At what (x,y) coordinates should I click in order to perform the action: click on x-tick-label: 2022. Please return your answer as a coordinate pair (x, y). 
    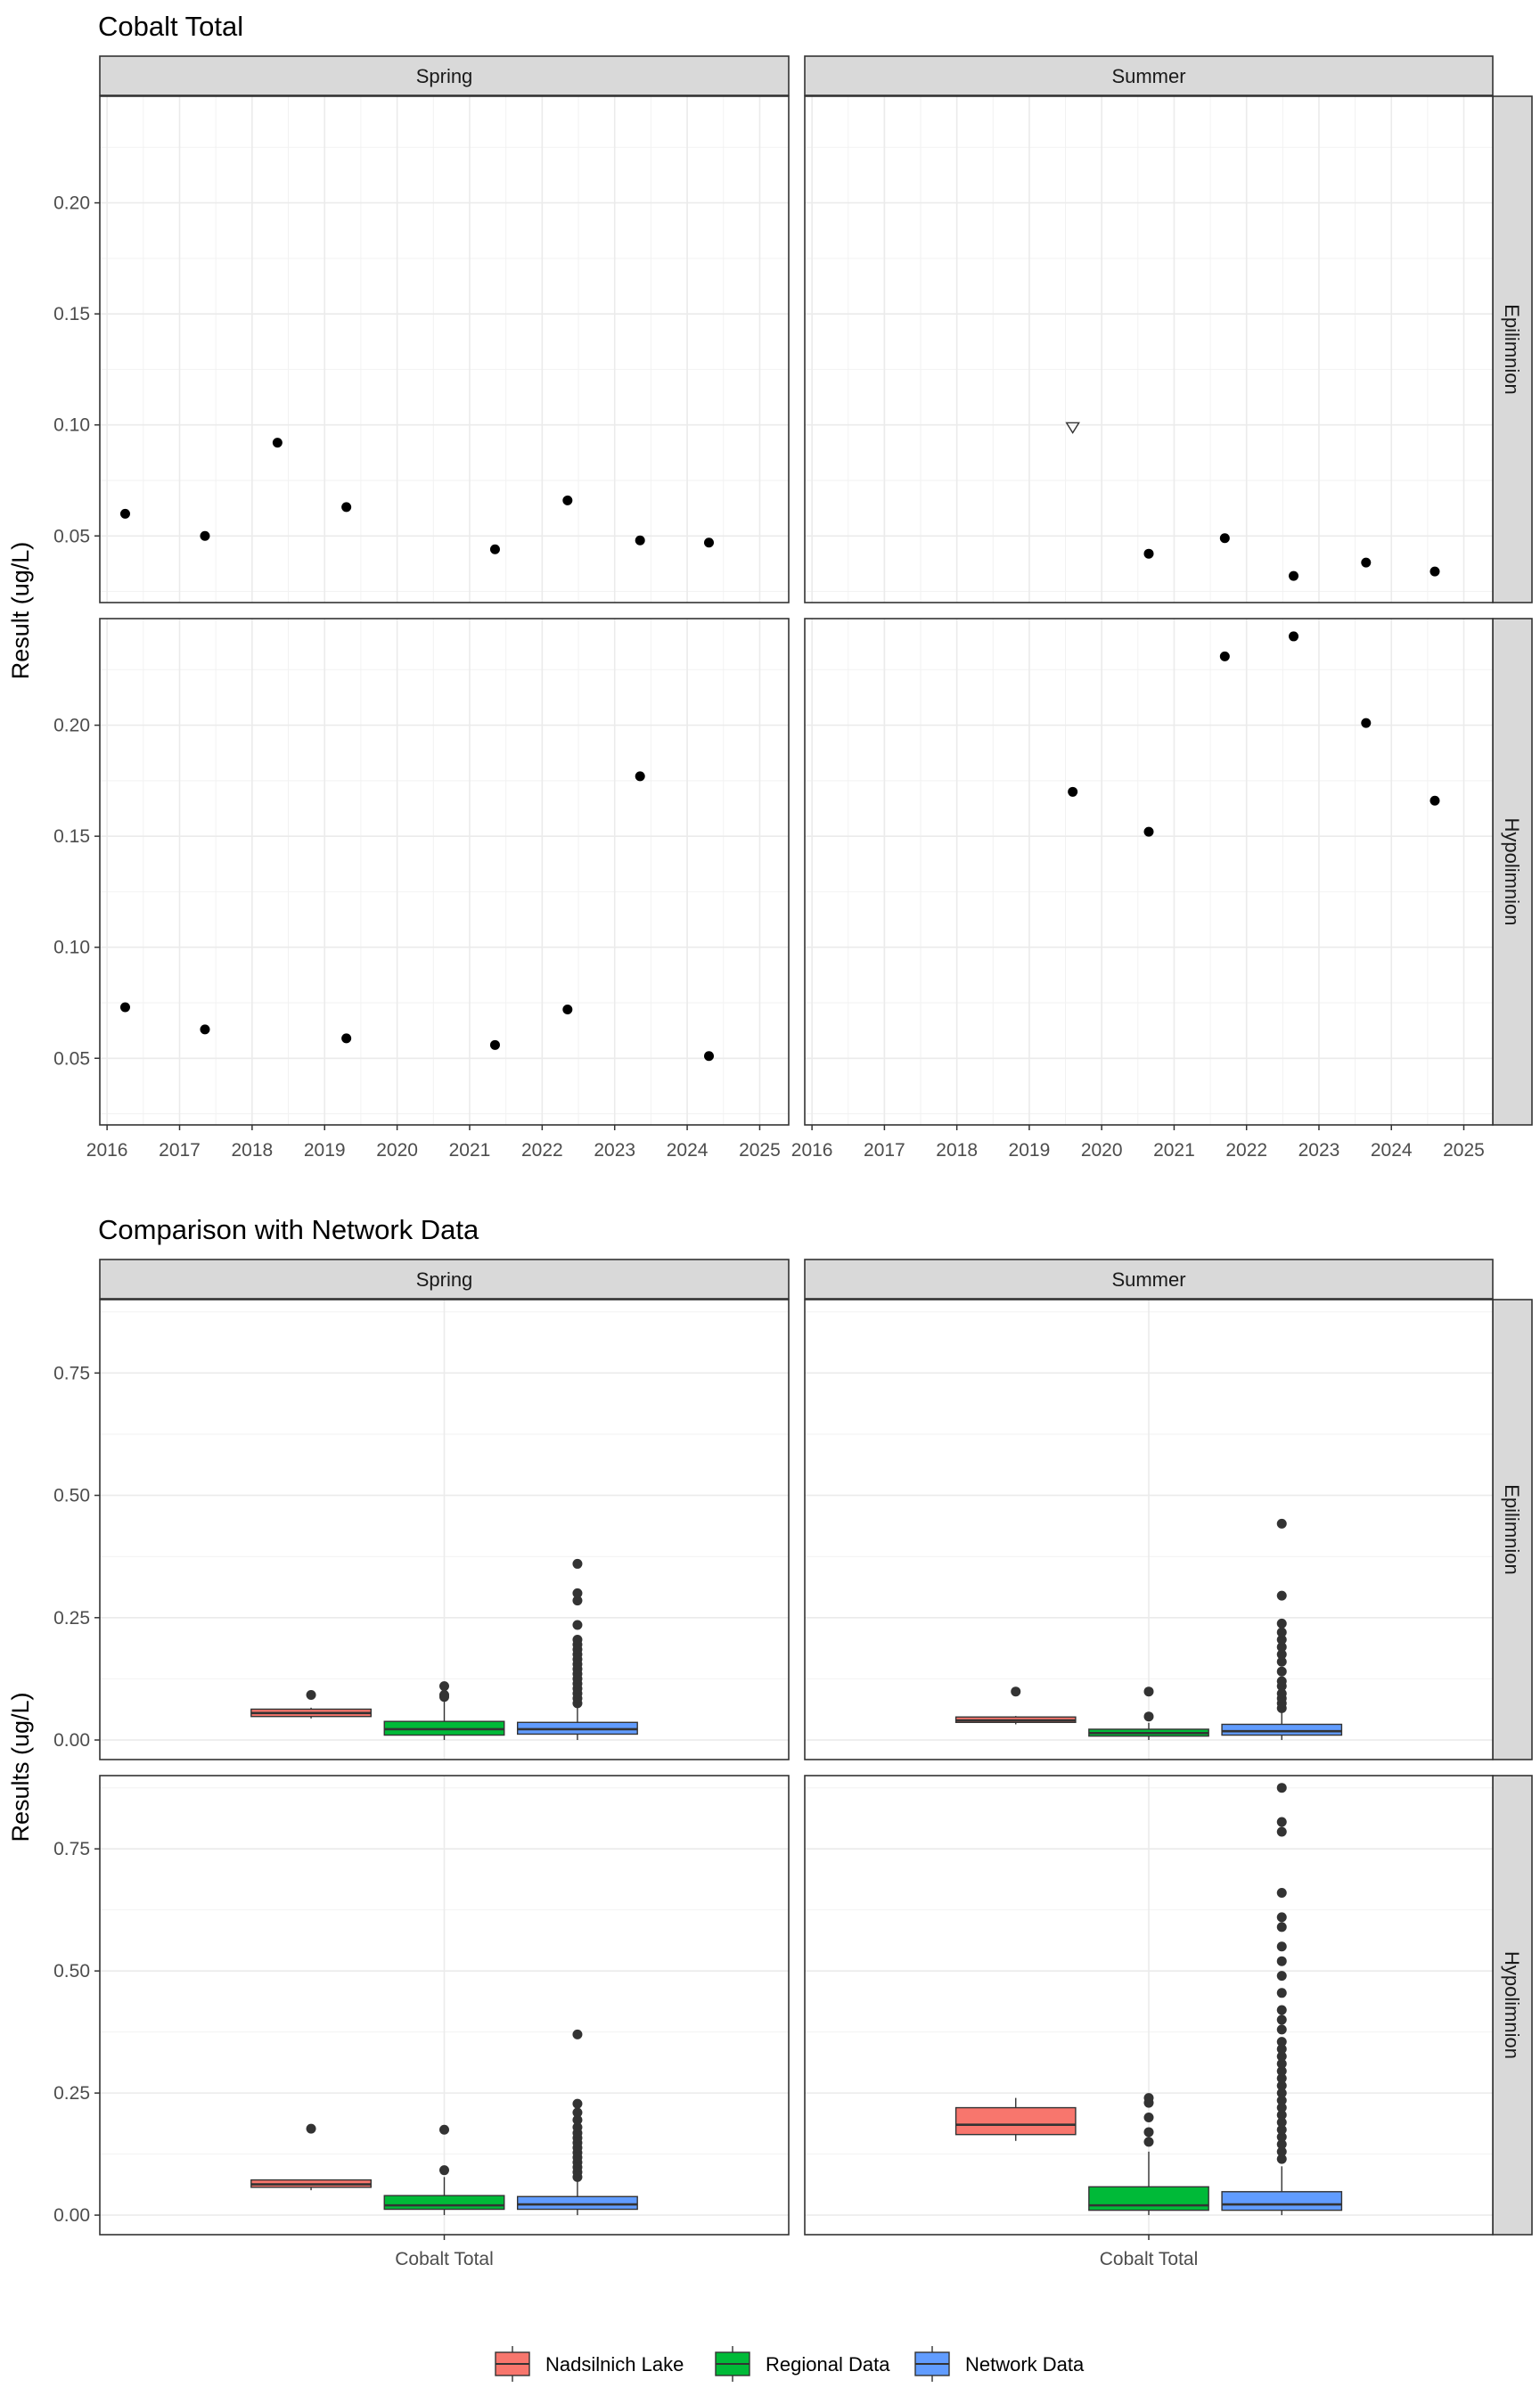
    Looking at the image, I should click on (542, 1151).